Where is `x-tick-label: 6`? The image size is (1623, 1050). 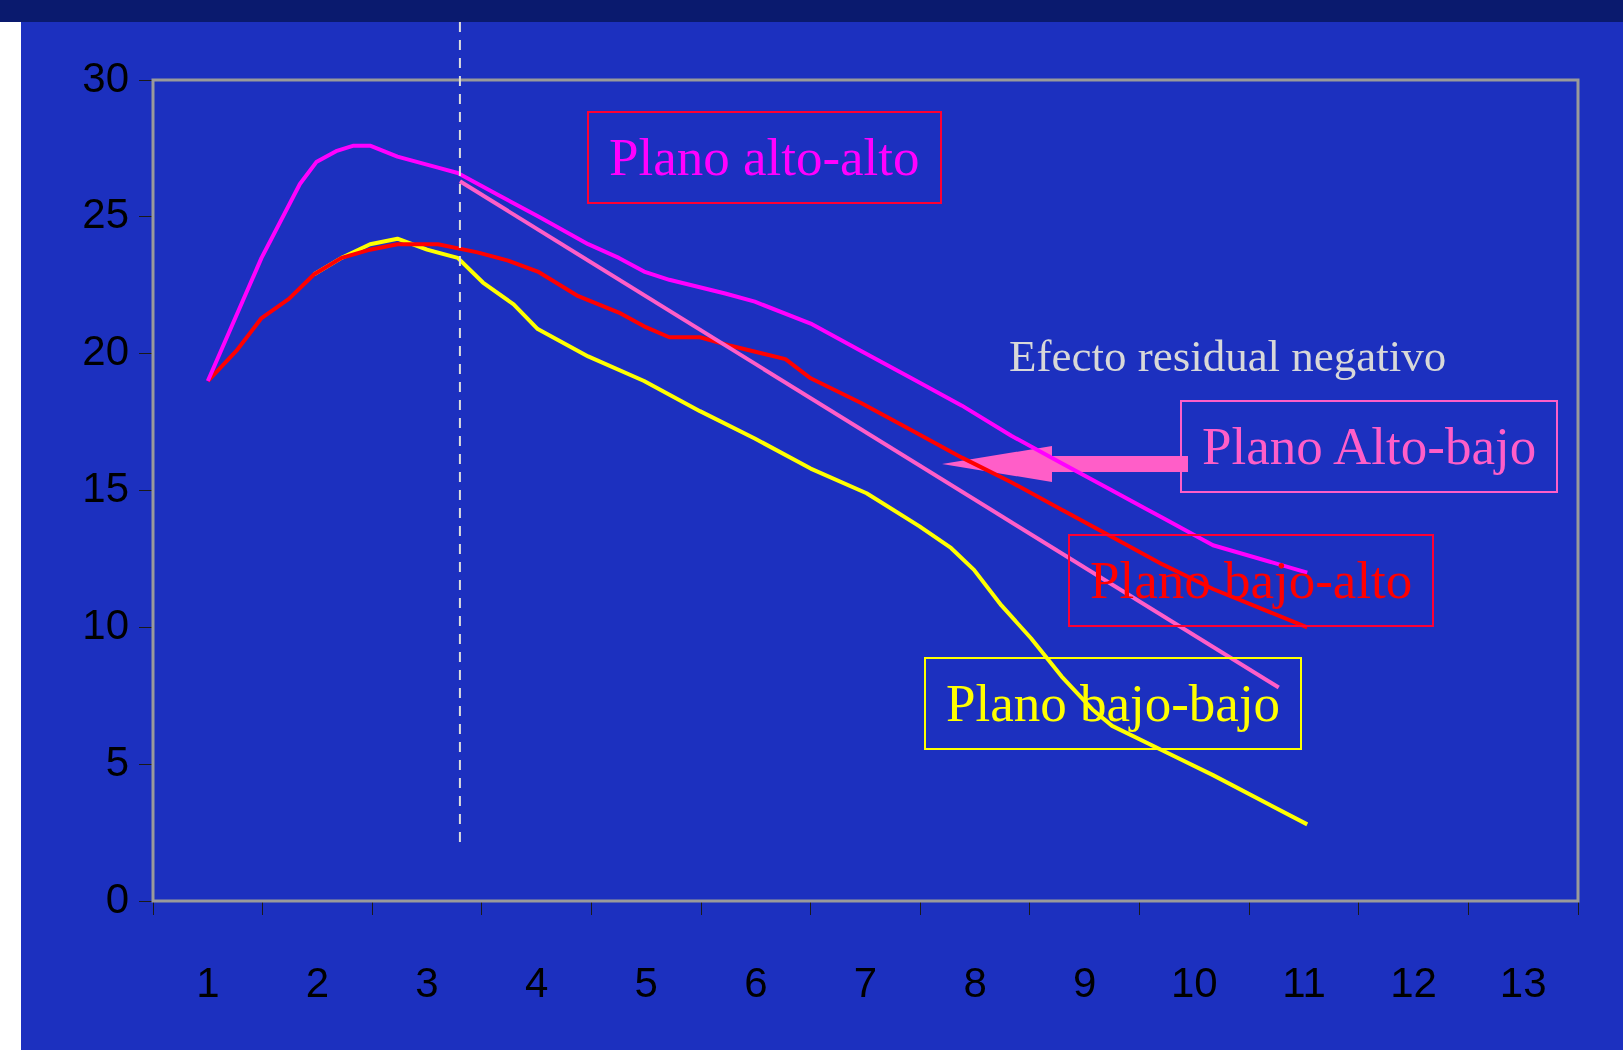
x-tick-label: 6 is located at coordinates (756, 982).